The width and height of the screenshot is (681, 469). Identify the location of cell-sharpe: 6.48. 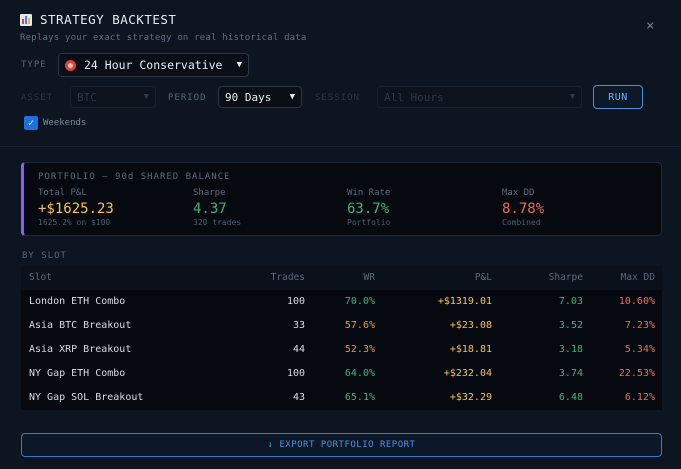
(570, 397).